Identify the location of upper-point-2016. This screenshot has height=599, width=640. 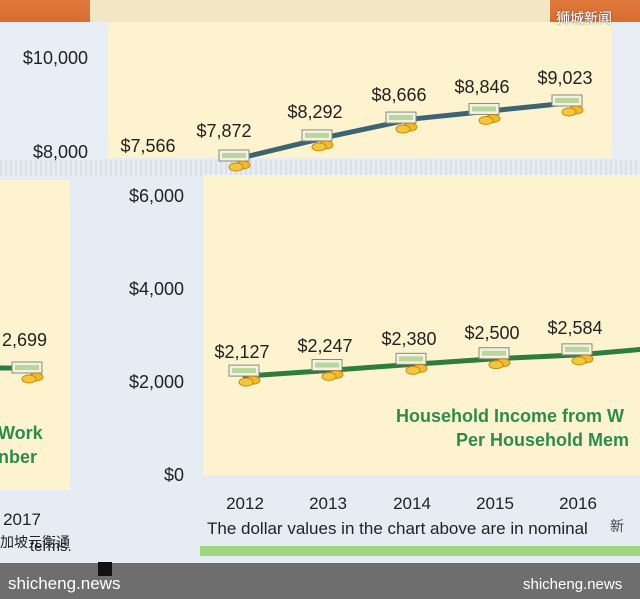
(567, 105).